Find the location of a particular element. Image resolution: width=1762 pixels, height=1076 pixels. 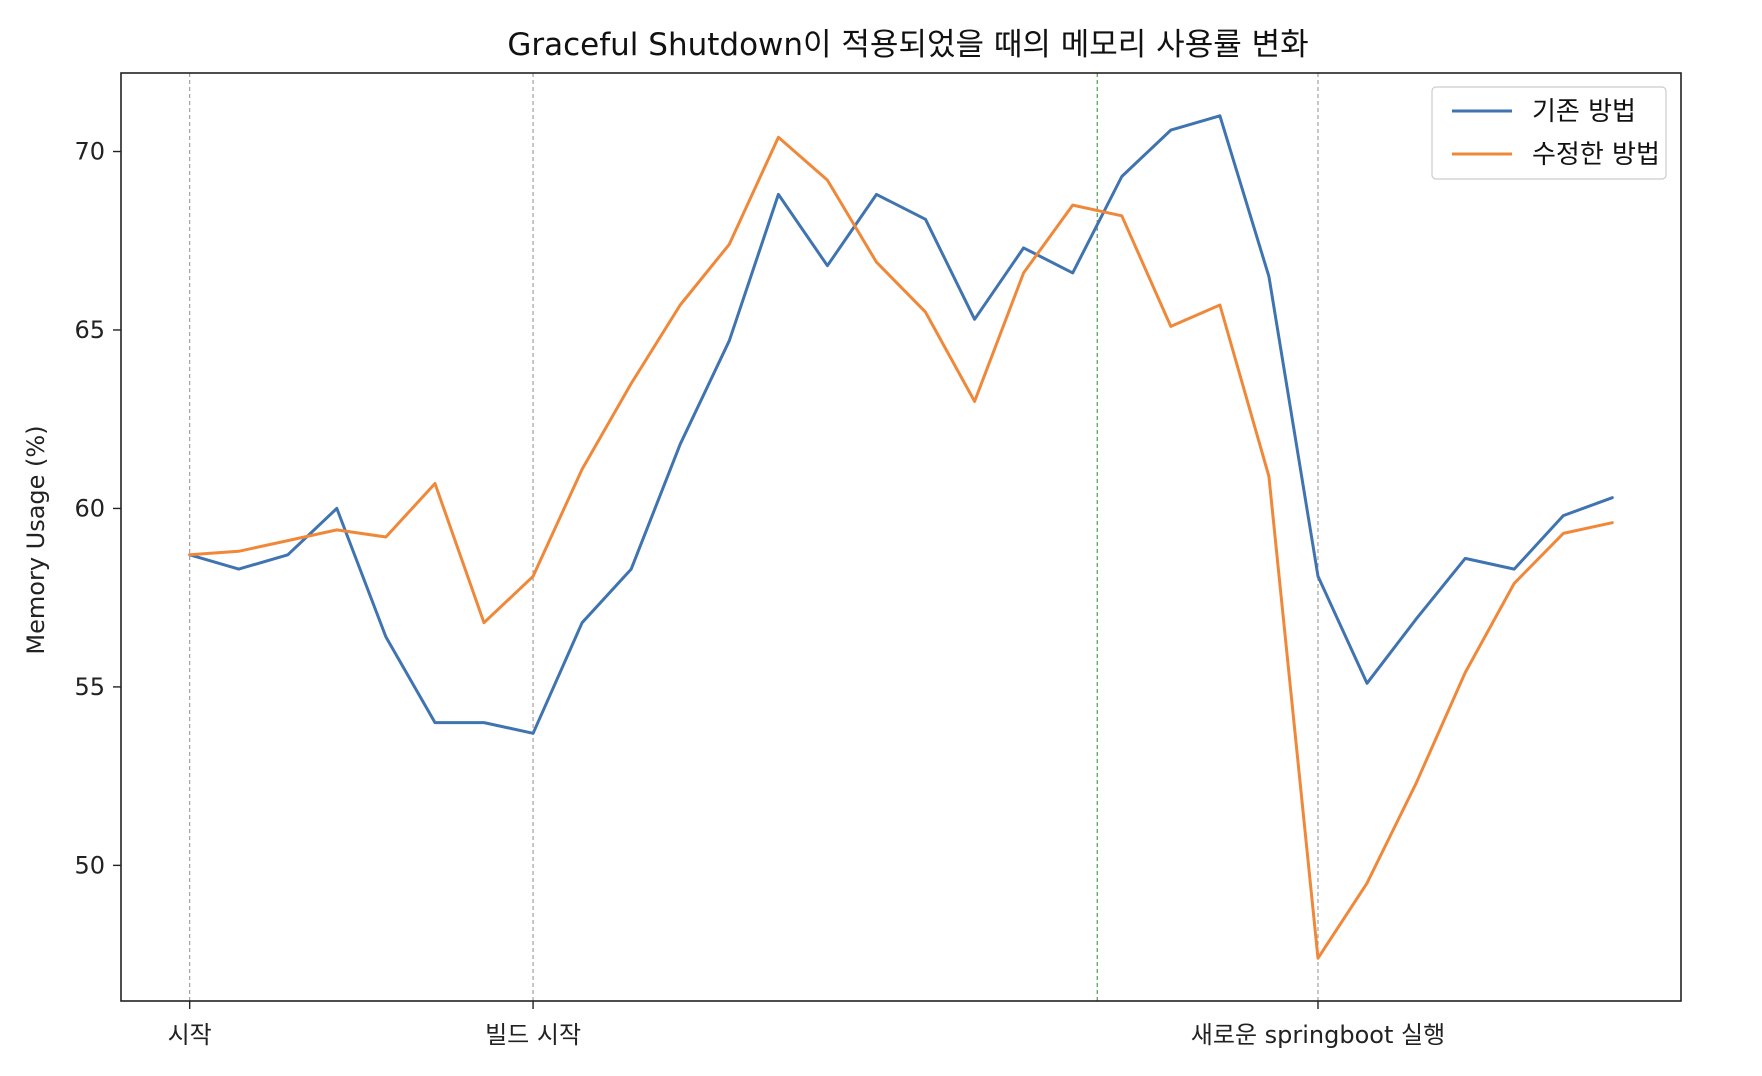

y-axis: 50 55 60 65 70 is located at coordinates (97, 508).